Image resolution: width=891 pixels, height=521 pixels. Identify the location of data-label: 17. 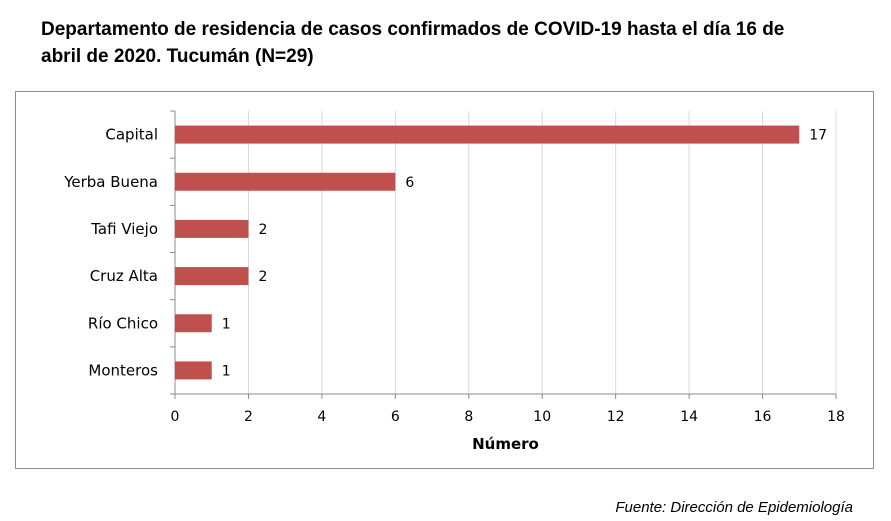
(818, 136).